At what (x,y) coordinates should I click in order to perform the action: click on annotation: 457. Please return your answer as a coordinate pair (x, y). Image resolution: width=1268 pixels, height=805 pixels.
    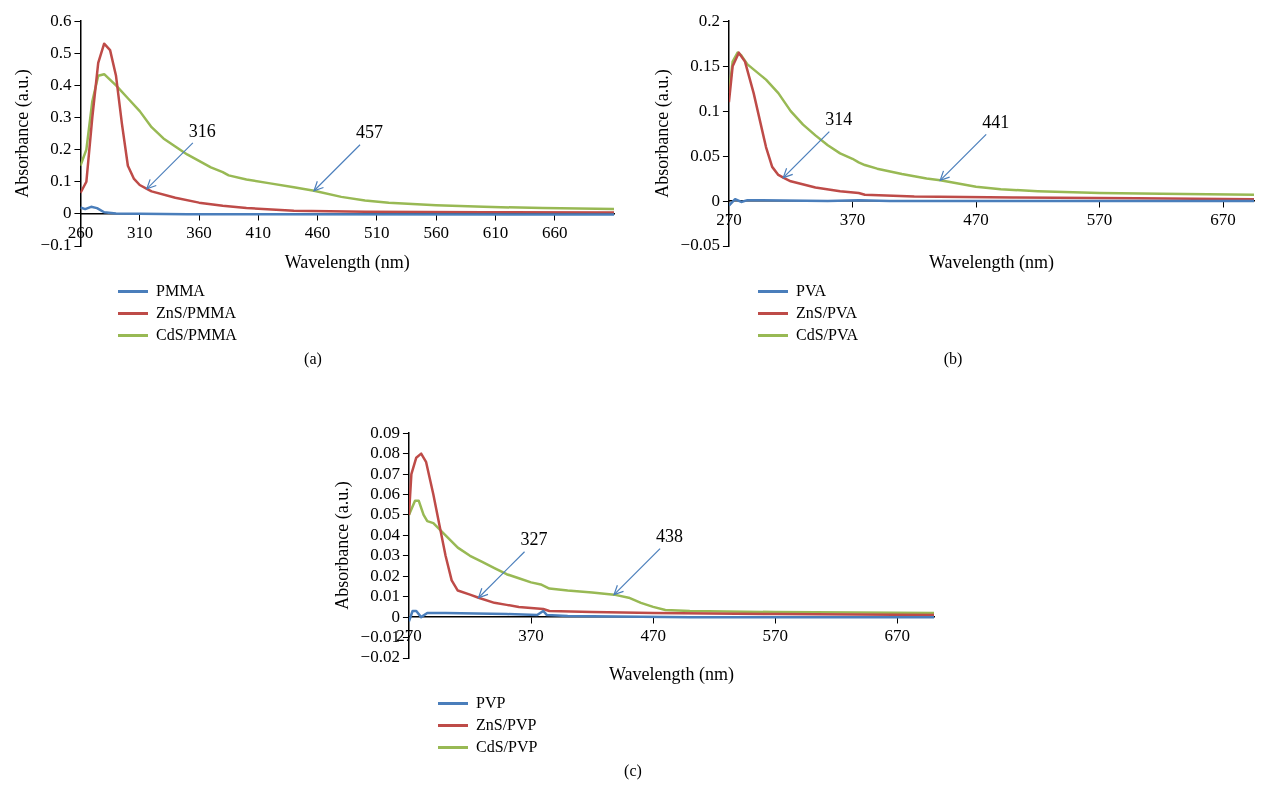
    Looking at the image, I should click on (370, 132).